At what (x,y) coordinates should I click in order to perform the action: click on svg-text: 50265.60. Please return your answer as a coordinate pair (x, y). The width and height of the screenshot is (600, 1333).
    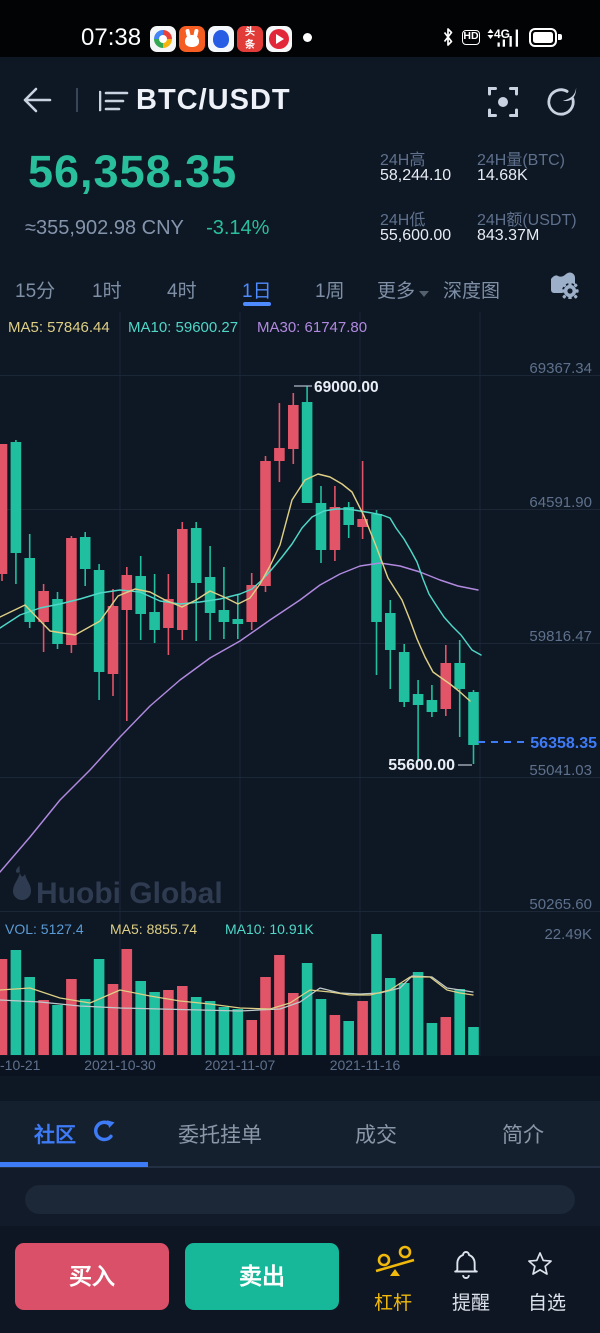
    Looking at the image, I should click on (560, 904).